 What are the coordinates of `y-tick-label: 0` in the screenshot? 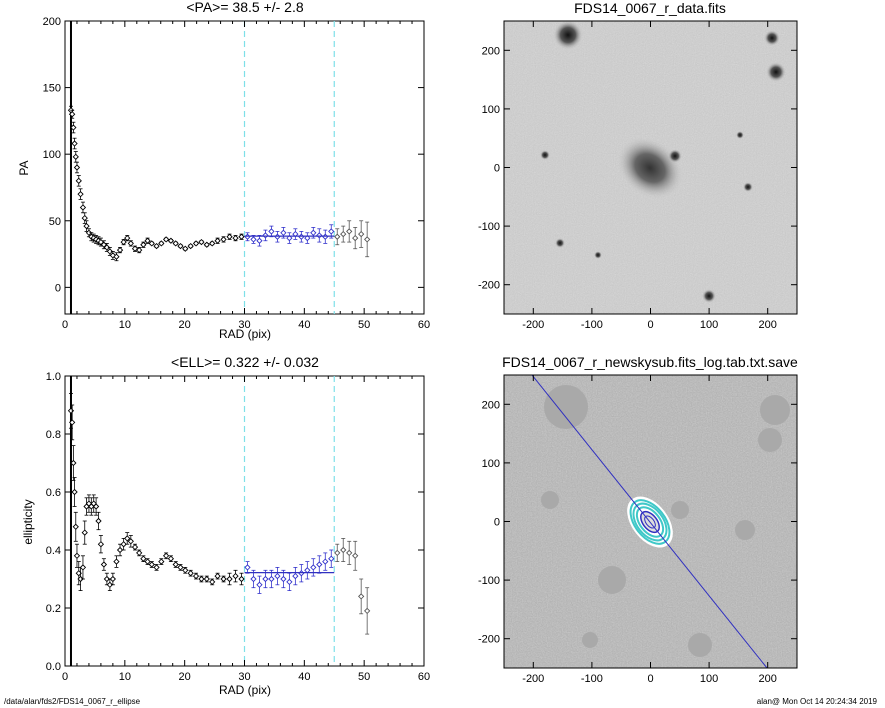 It's located at (58, 288).